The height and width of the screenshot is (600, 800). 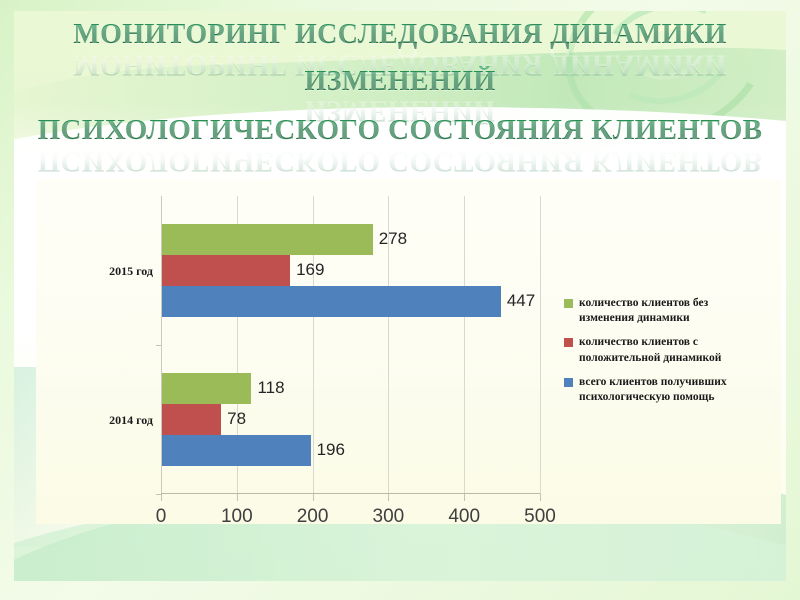 I want to click on data-label: 78, so click(x=237, y=418).